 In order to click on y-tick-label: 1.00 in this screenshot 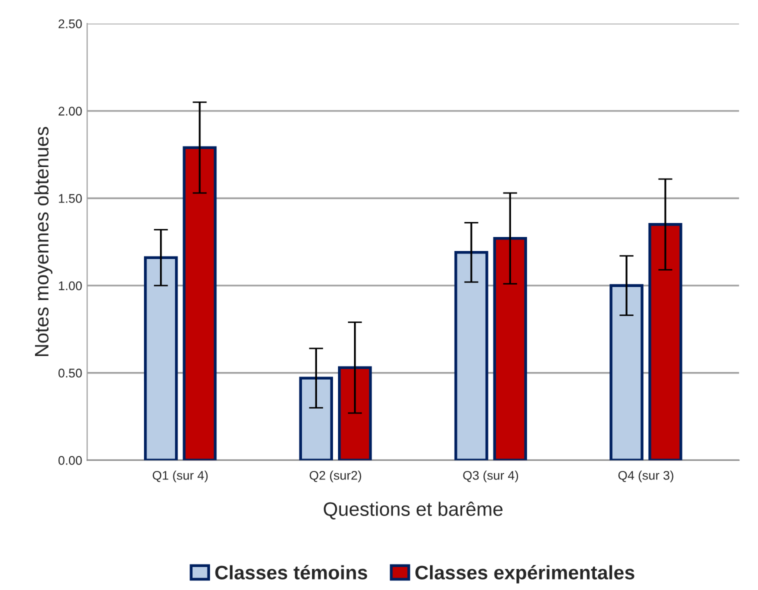, I will do `click(70, 285)`.